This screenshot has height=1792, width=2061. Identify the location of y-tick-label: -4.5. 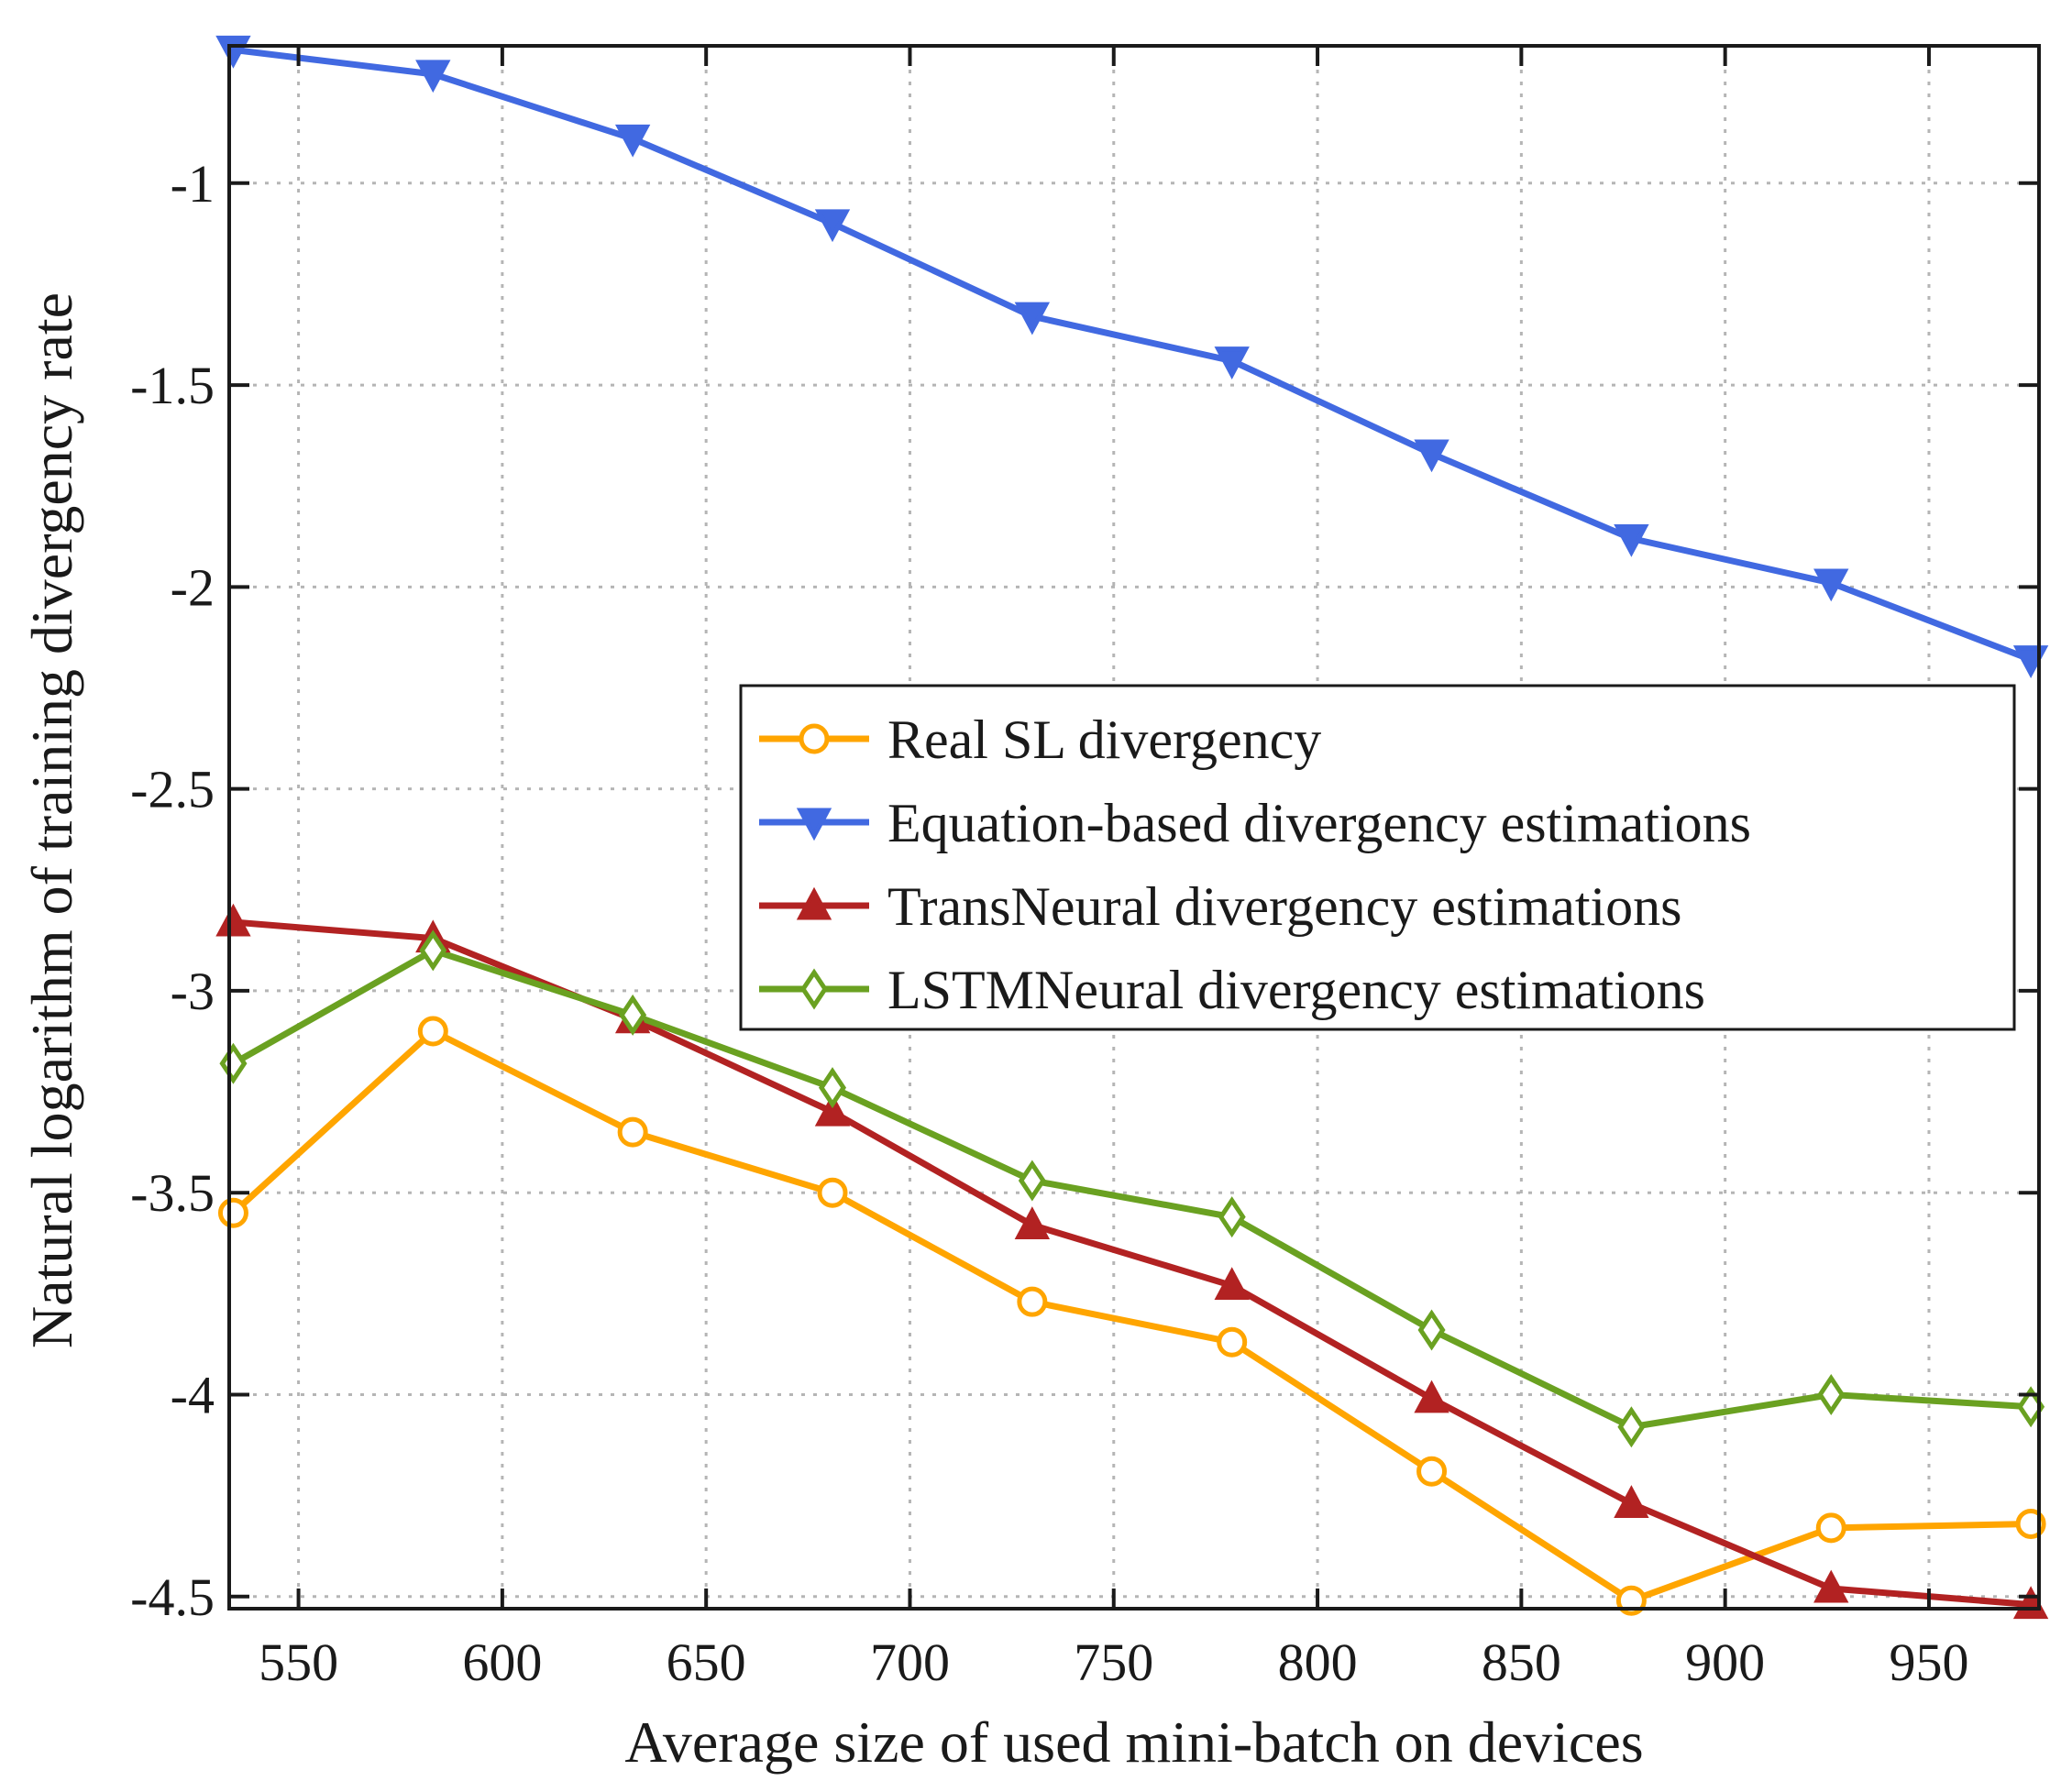
(172, 1597).